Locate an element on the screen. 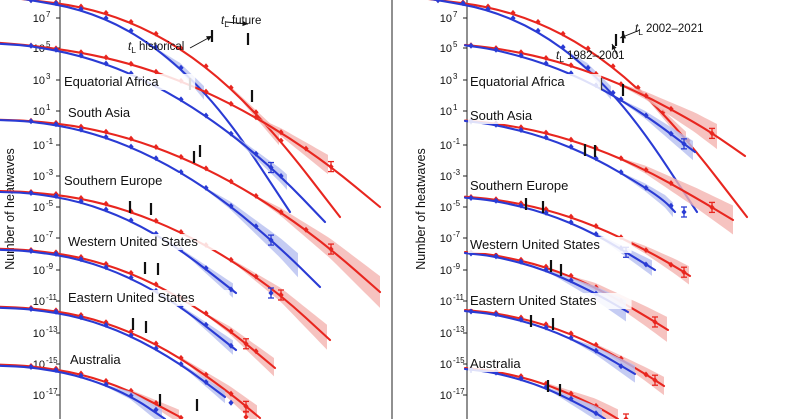  y-tick-exponent: -17 is located at coordinates (459, 391).